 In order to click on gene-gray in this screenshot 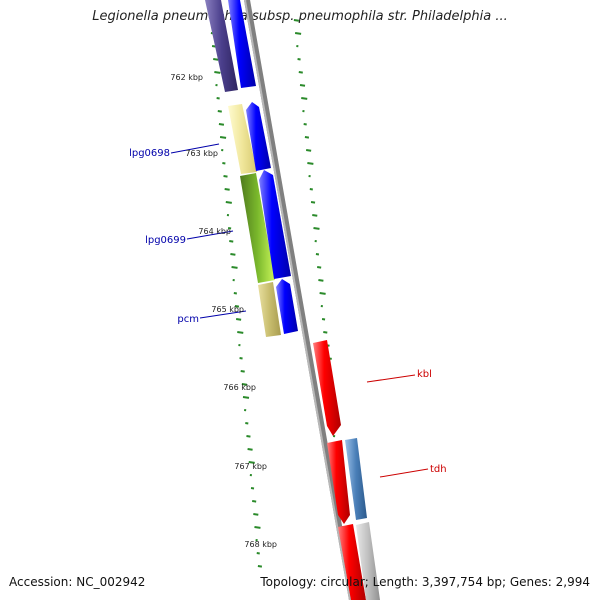, I will do `click(368, 561)`.